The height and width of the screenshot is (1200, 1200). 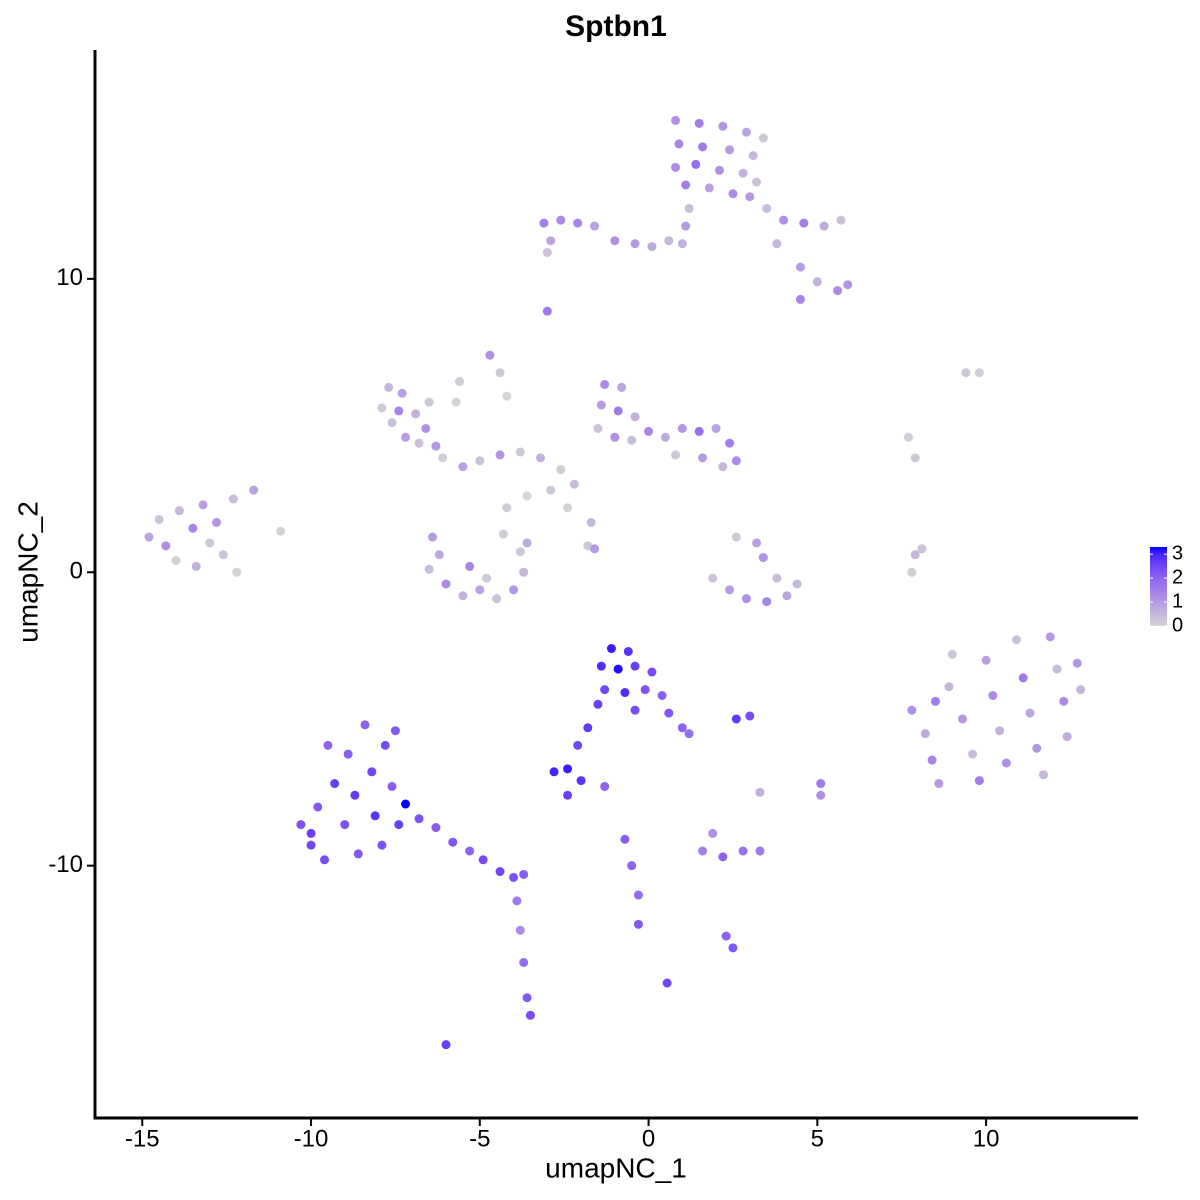 I want to click on colorbar-tick-label: 3, so click(x=1177, y=553).